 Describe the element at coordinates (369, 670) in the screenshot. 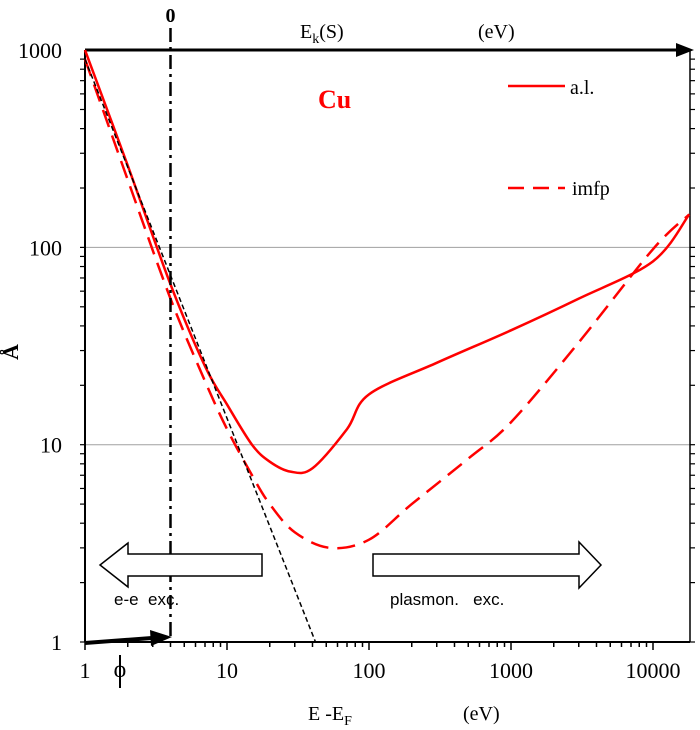

I see `x-tick-label: 100` at that location.